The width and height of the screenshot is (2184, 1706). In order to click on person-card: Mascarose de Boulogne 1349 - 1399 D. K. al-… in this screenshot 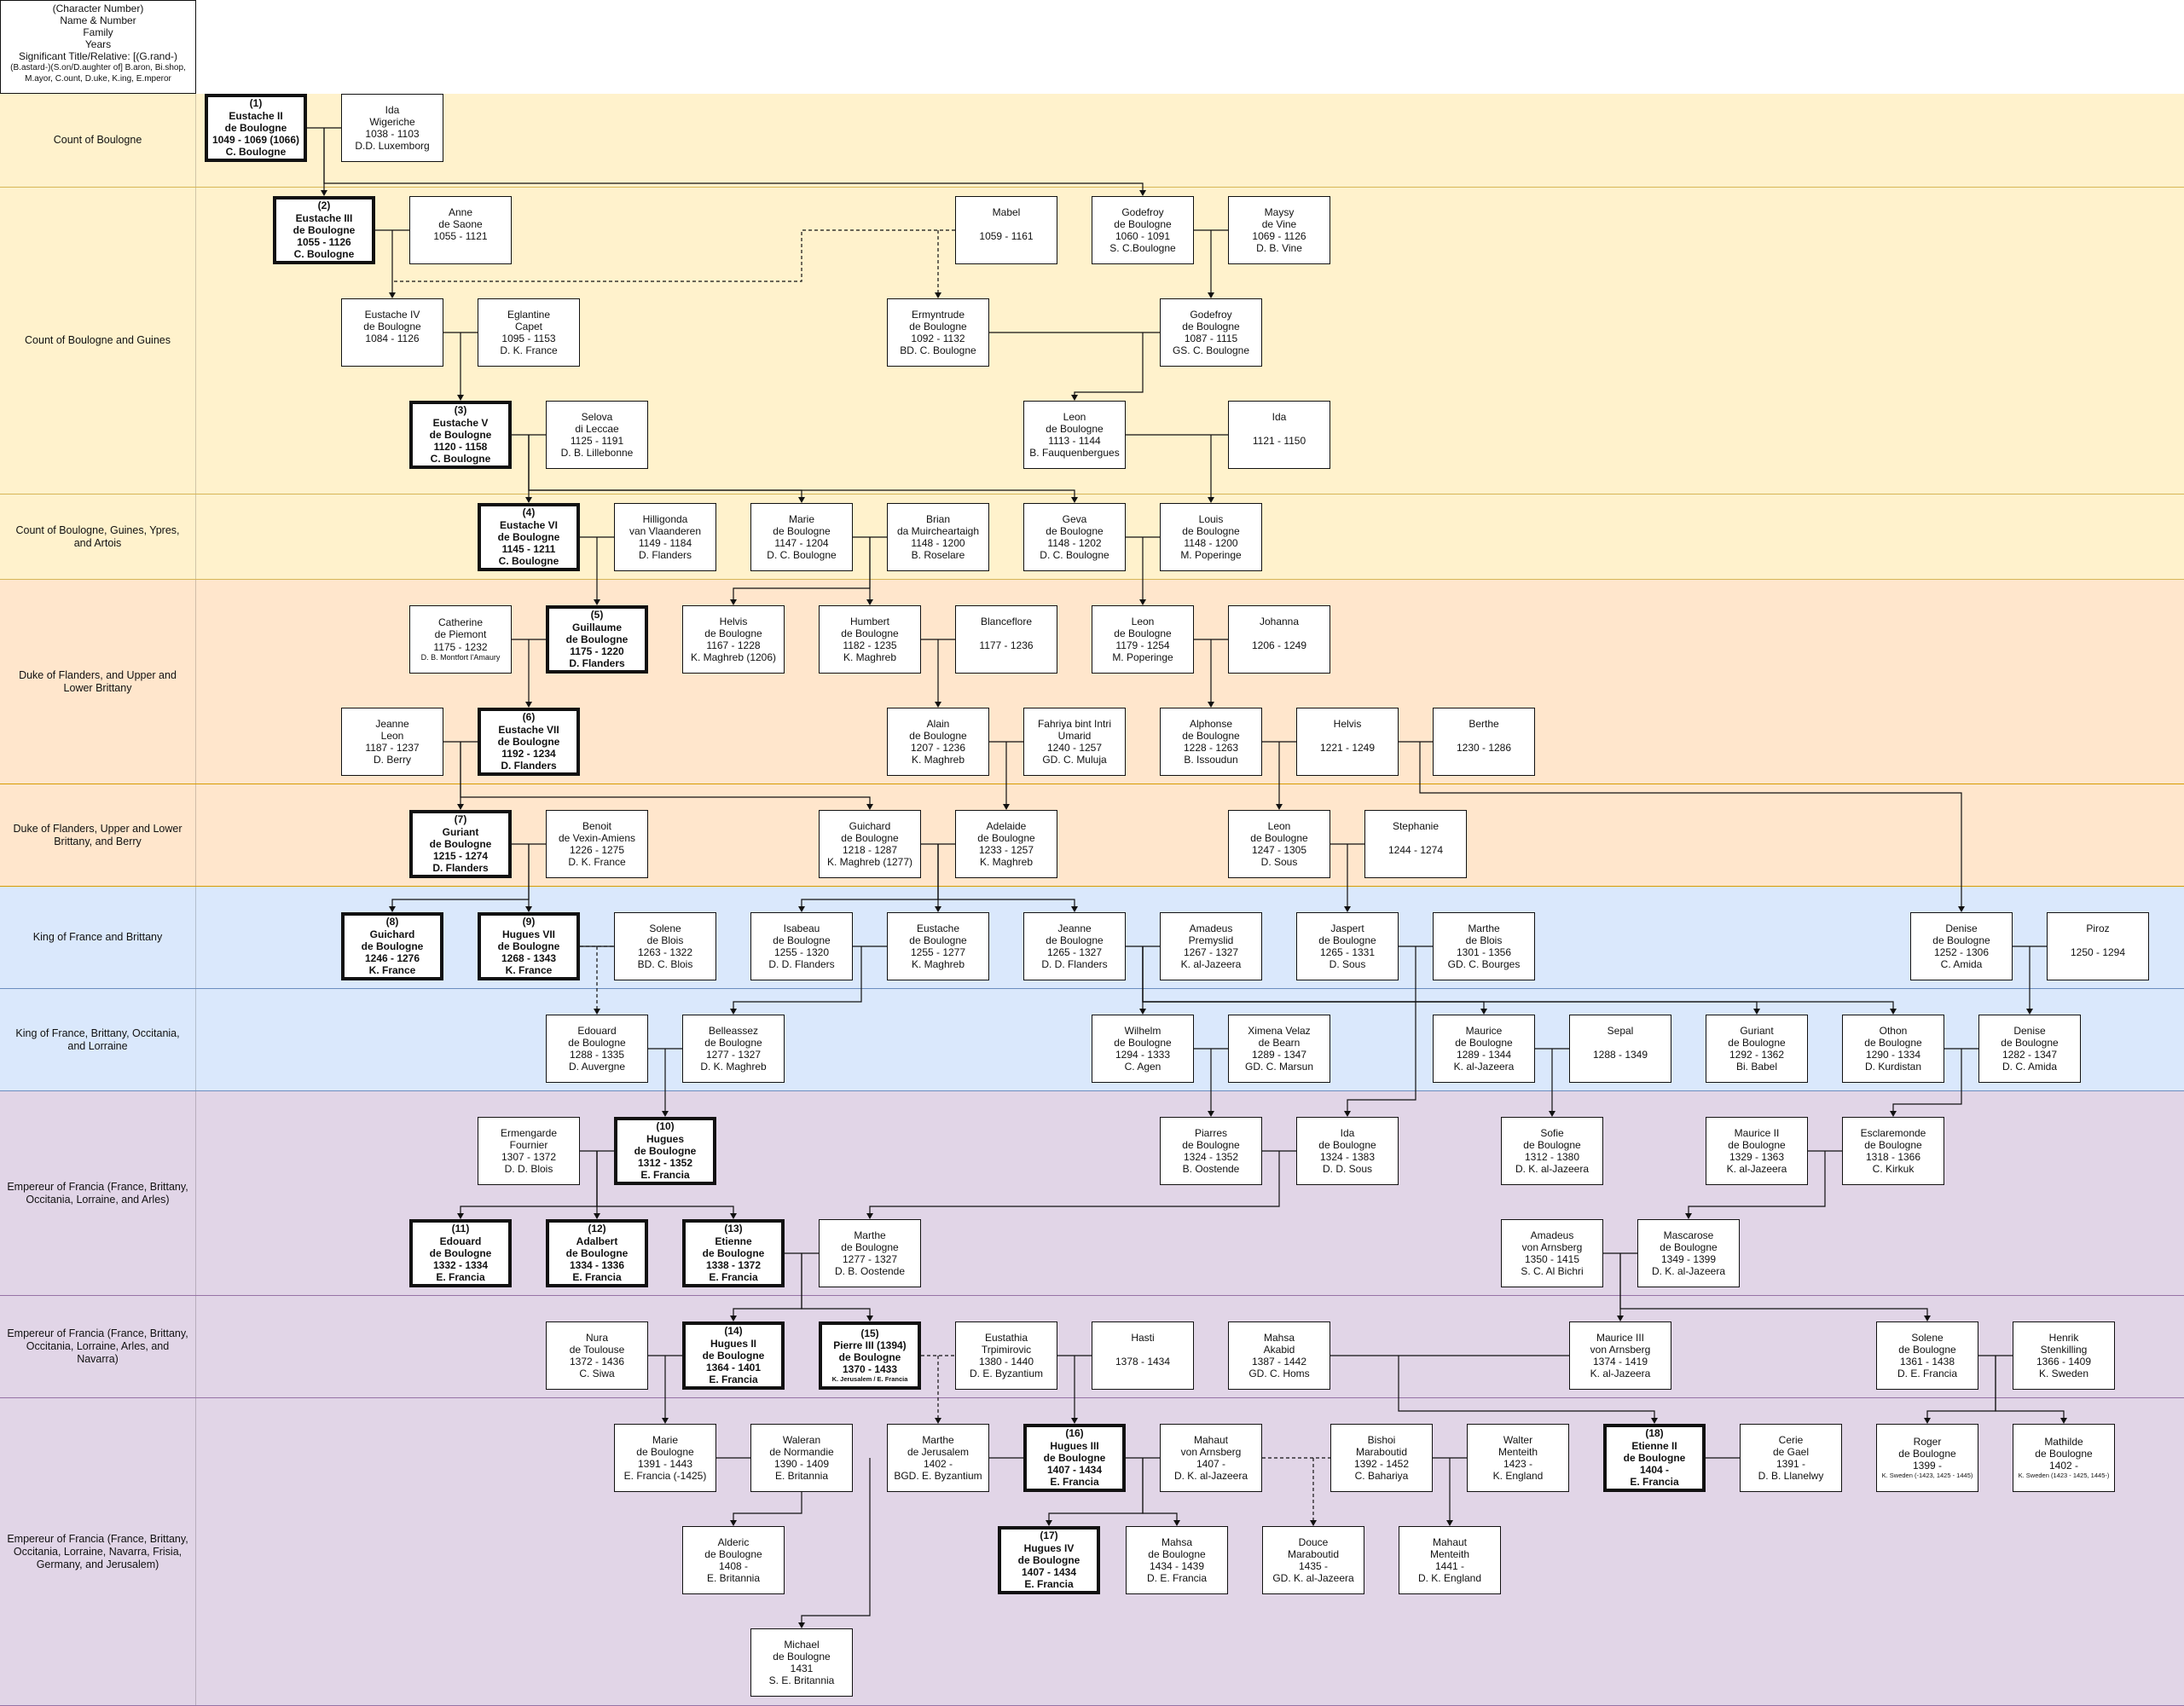, I will do `click(1688, 1253)`.